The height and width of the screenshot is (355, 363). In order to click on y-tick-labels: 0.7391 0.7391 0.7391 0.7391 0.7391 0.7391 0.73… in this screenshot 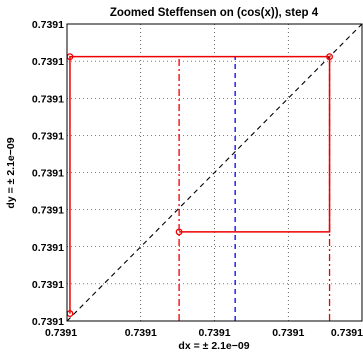, I will do `click(48, 173)`.